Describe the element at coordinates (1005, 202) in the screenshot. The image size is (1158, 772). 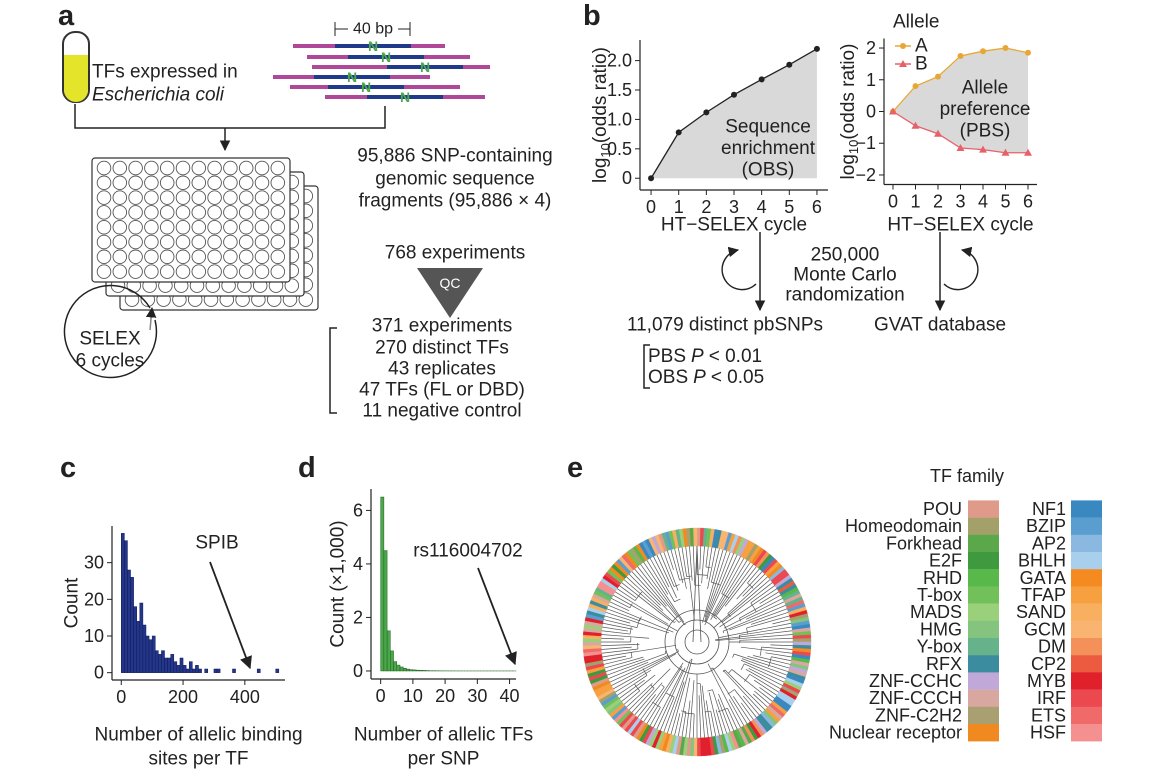
I see `x-tick-label: 5` at that location.